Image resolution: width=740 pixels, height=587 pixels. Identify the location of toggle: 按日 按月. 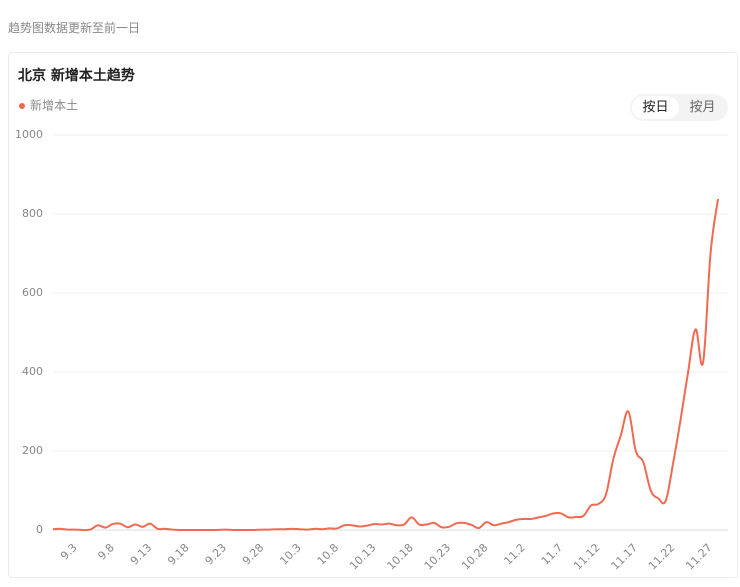
(679, 107).